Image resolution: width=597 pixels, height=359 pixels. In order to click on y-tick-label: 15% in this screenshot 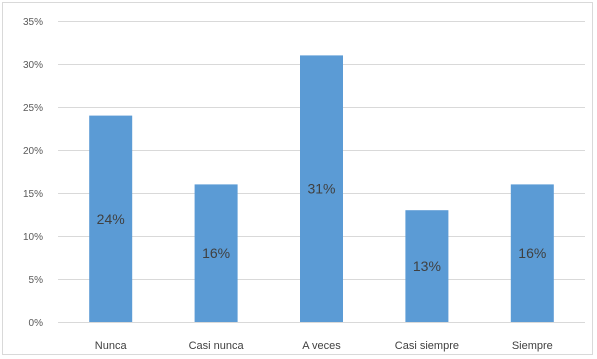, I will do `click(33, 194)`.